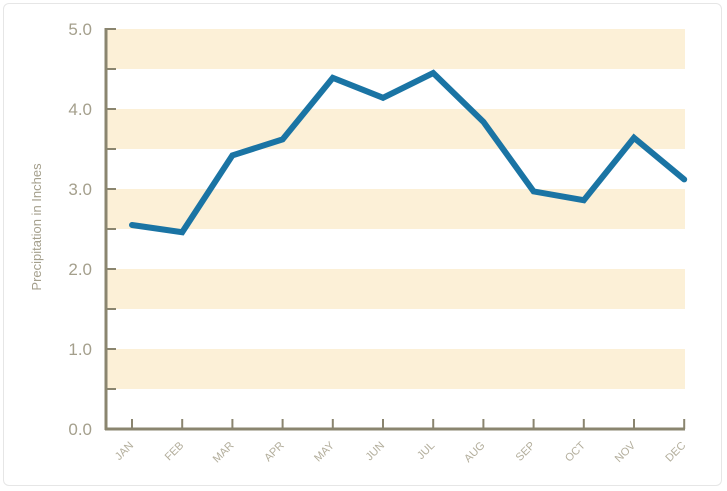  Describe the element at coordinates (675, 452) in the screenshot. I see `x-tick-label-dec: DEC` at that location.